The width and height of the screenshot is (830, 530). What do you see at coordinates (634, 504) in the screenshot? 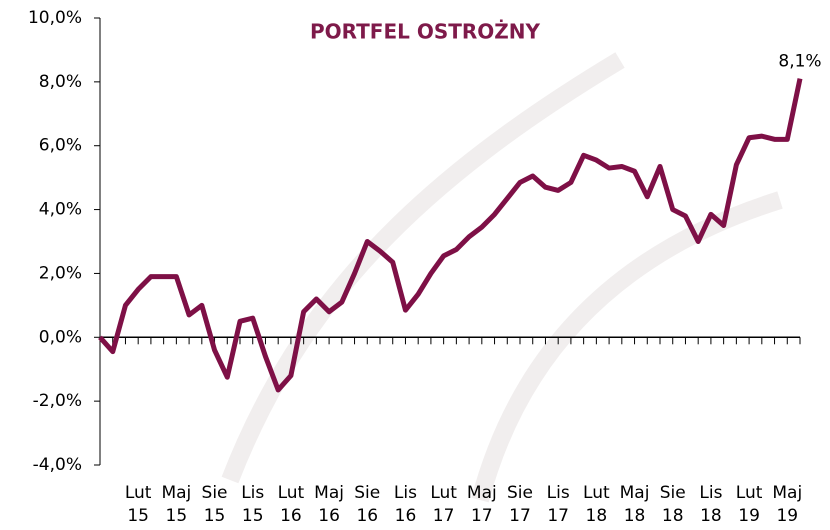
I see `x-tick-label: Maj 18` at bounding box center [634, 504].